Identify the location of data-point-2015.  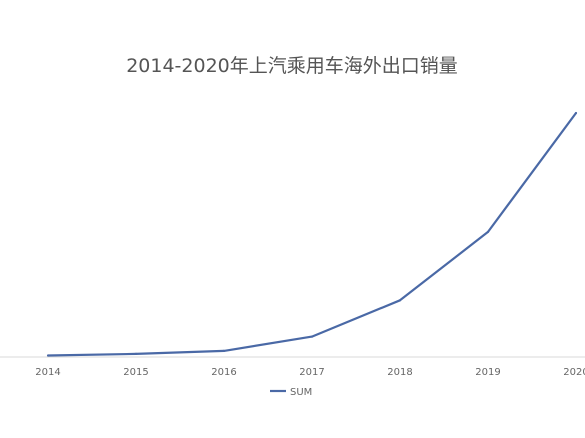
(136, 353).